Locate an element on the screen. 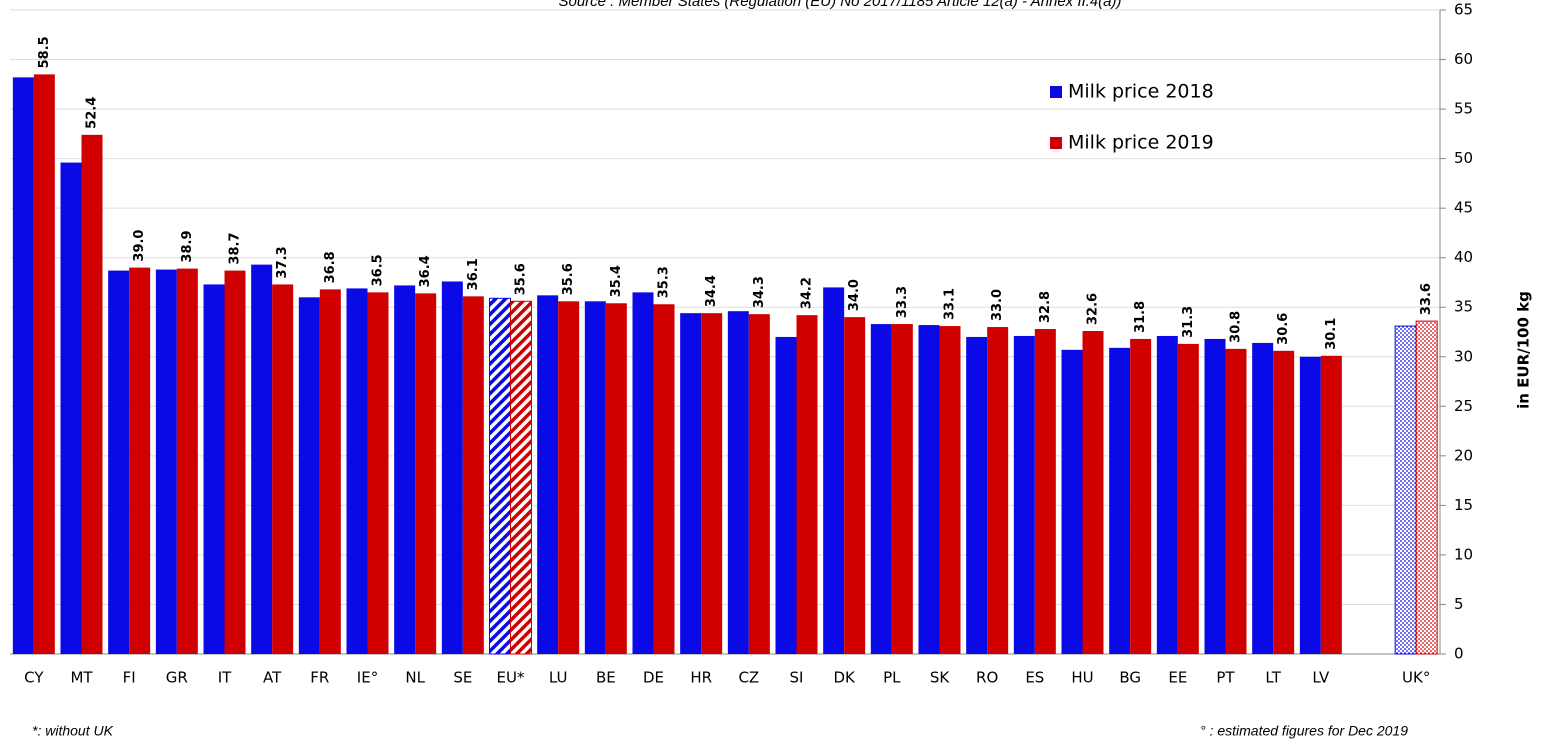  data-label: 34.3 is located at coordinates (759, 292).